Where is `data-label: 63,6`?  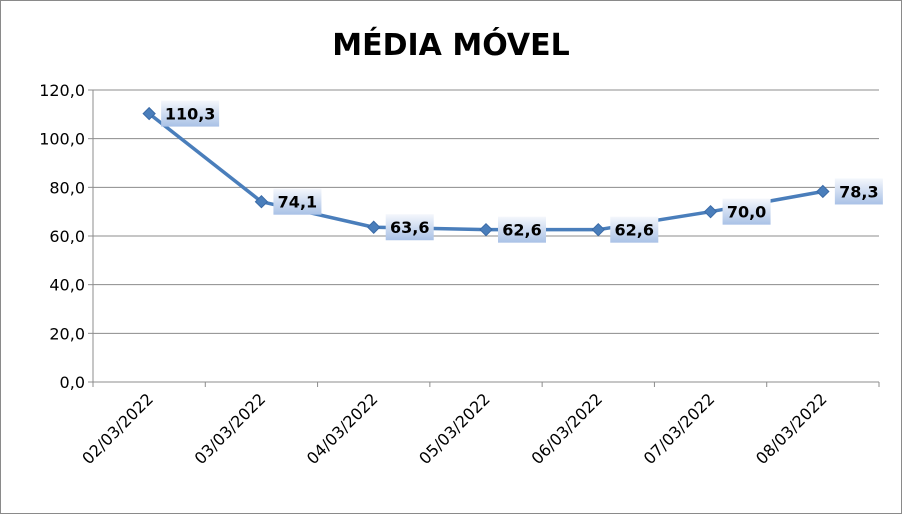 data-label: 63,6 is located at coordinates (409, 227).